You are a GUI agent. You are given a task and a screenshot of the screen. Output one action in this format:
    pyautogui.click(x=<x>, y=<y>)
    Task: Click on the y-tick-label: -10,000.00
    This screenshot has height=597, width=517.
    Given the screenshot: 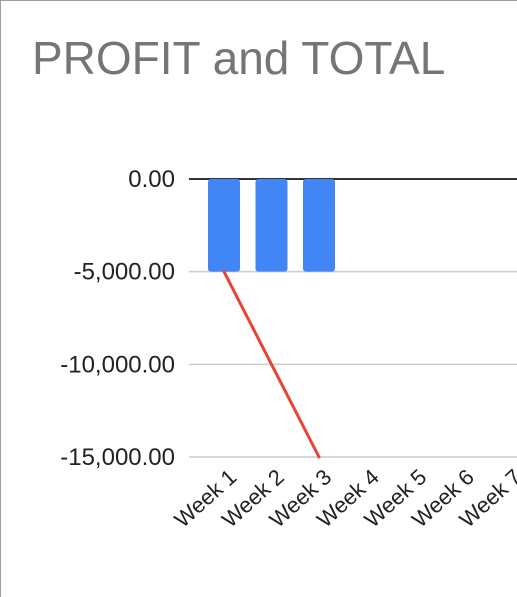 What is the action you would take?
    pyautogui.click(x=117, y=364)
    